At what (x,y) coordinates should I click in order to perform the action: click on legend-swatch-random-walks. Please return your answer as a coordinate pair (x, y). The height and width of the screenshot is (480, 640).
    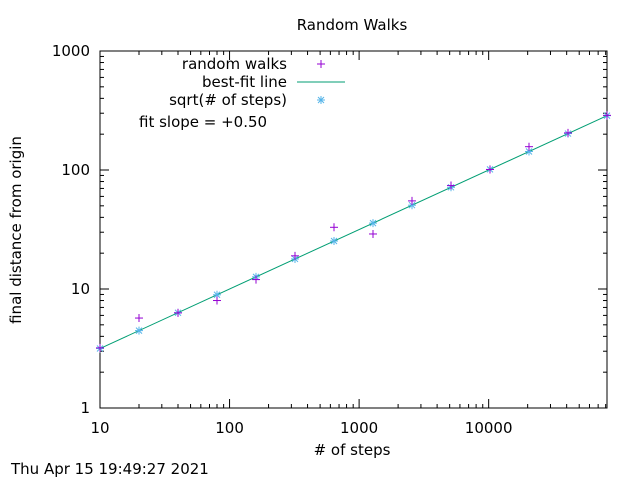
    Looking at the image, I should click on (321, 64).